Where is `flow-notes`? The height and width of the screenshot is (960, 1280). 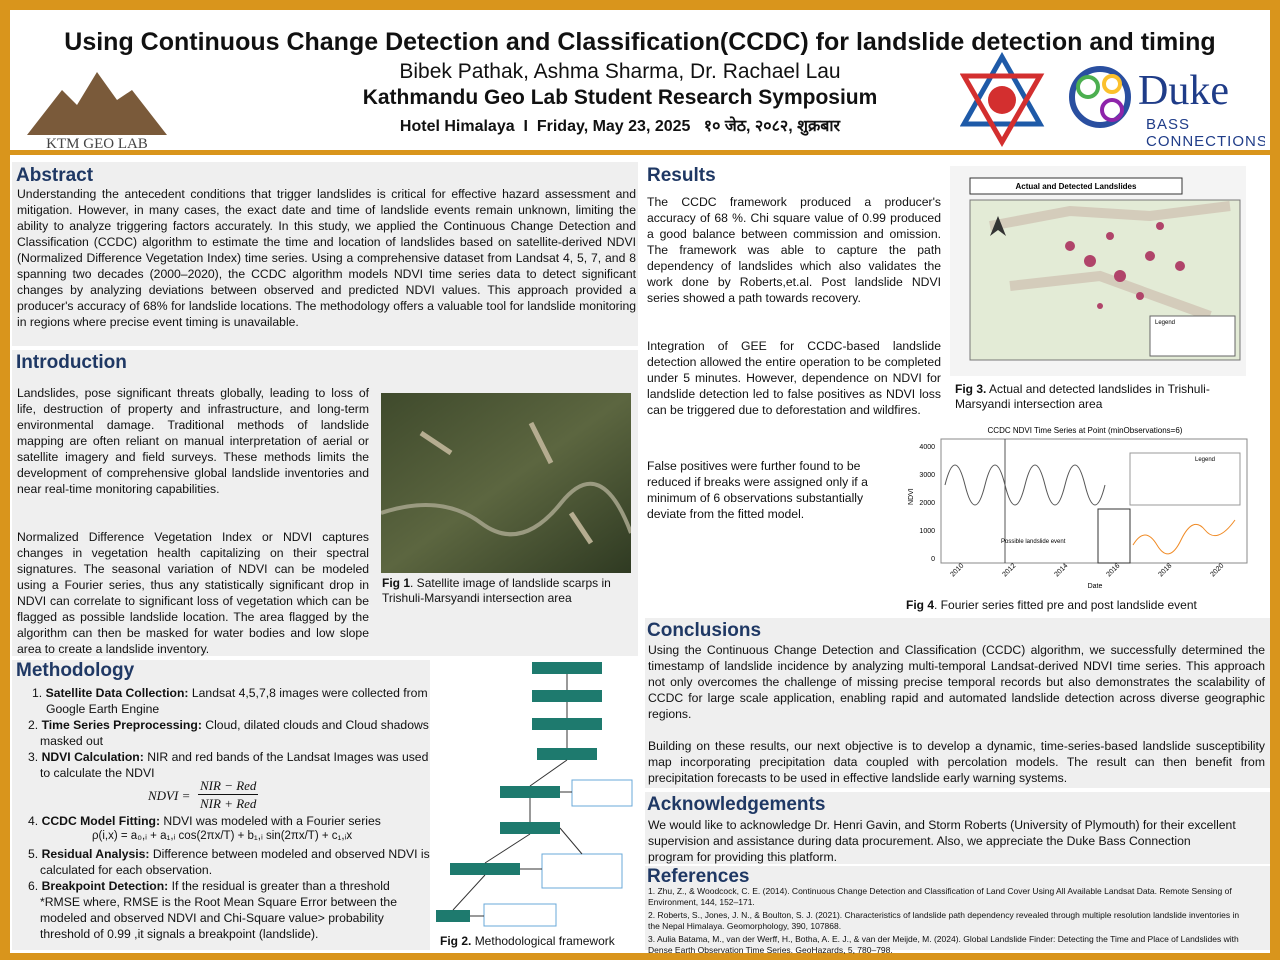 flow-notes is located at coordinates (558, 853).